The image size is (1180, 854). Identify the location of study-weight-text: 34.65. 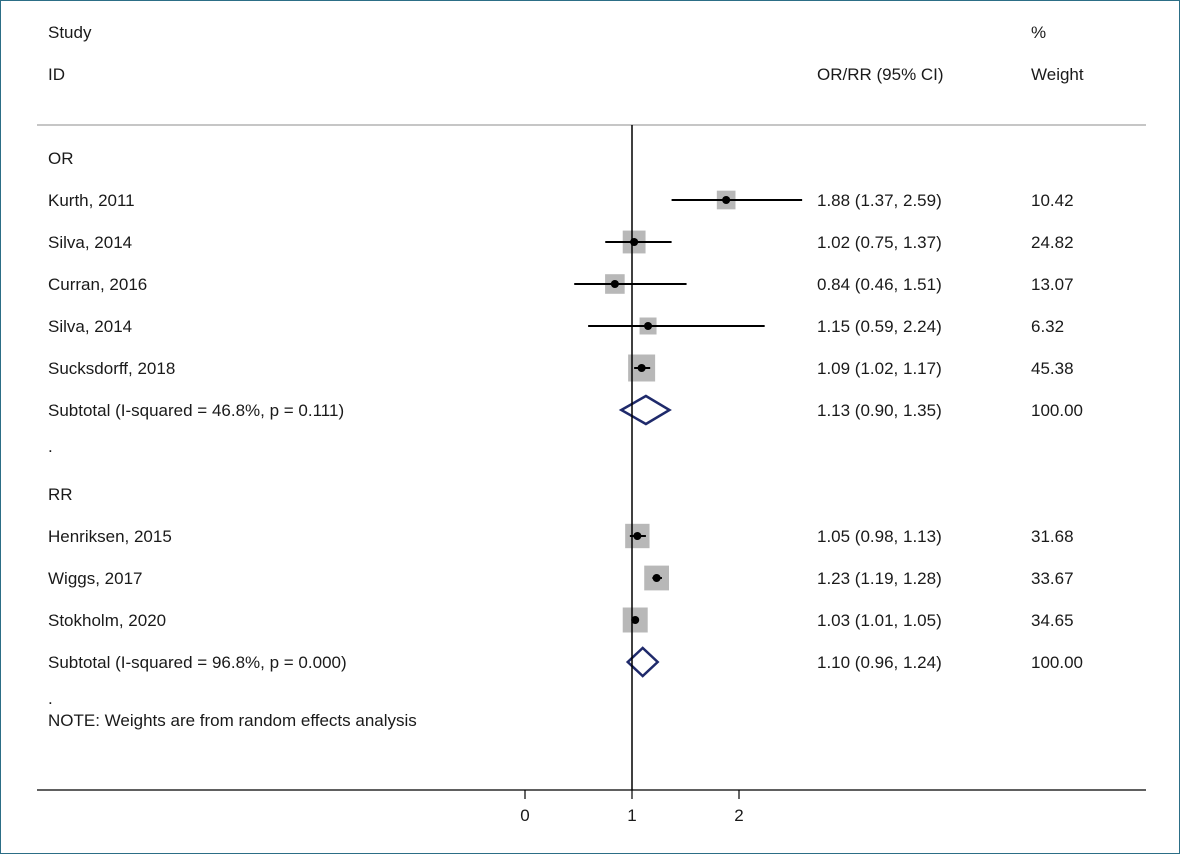
(1052, 620).